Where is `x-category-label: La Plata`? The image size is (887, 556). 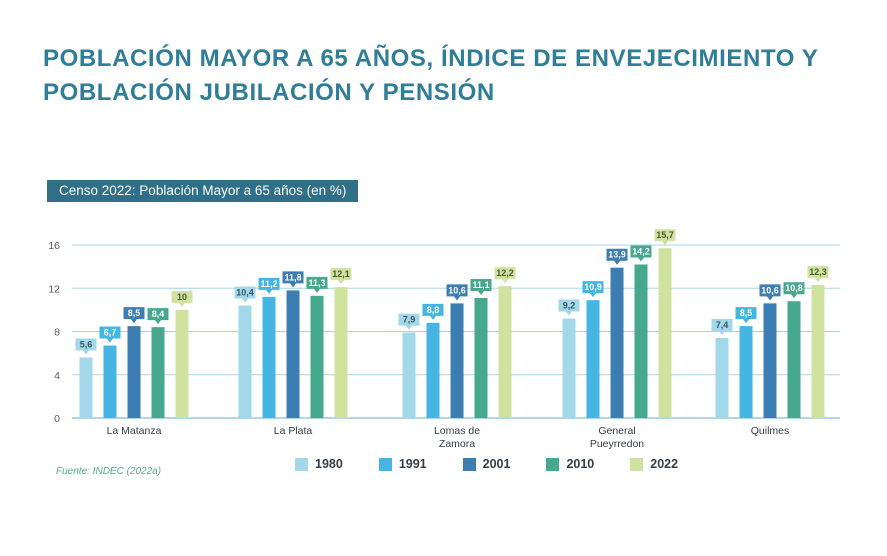
x-category-label: La Plata is located at coordinates (293, 431).